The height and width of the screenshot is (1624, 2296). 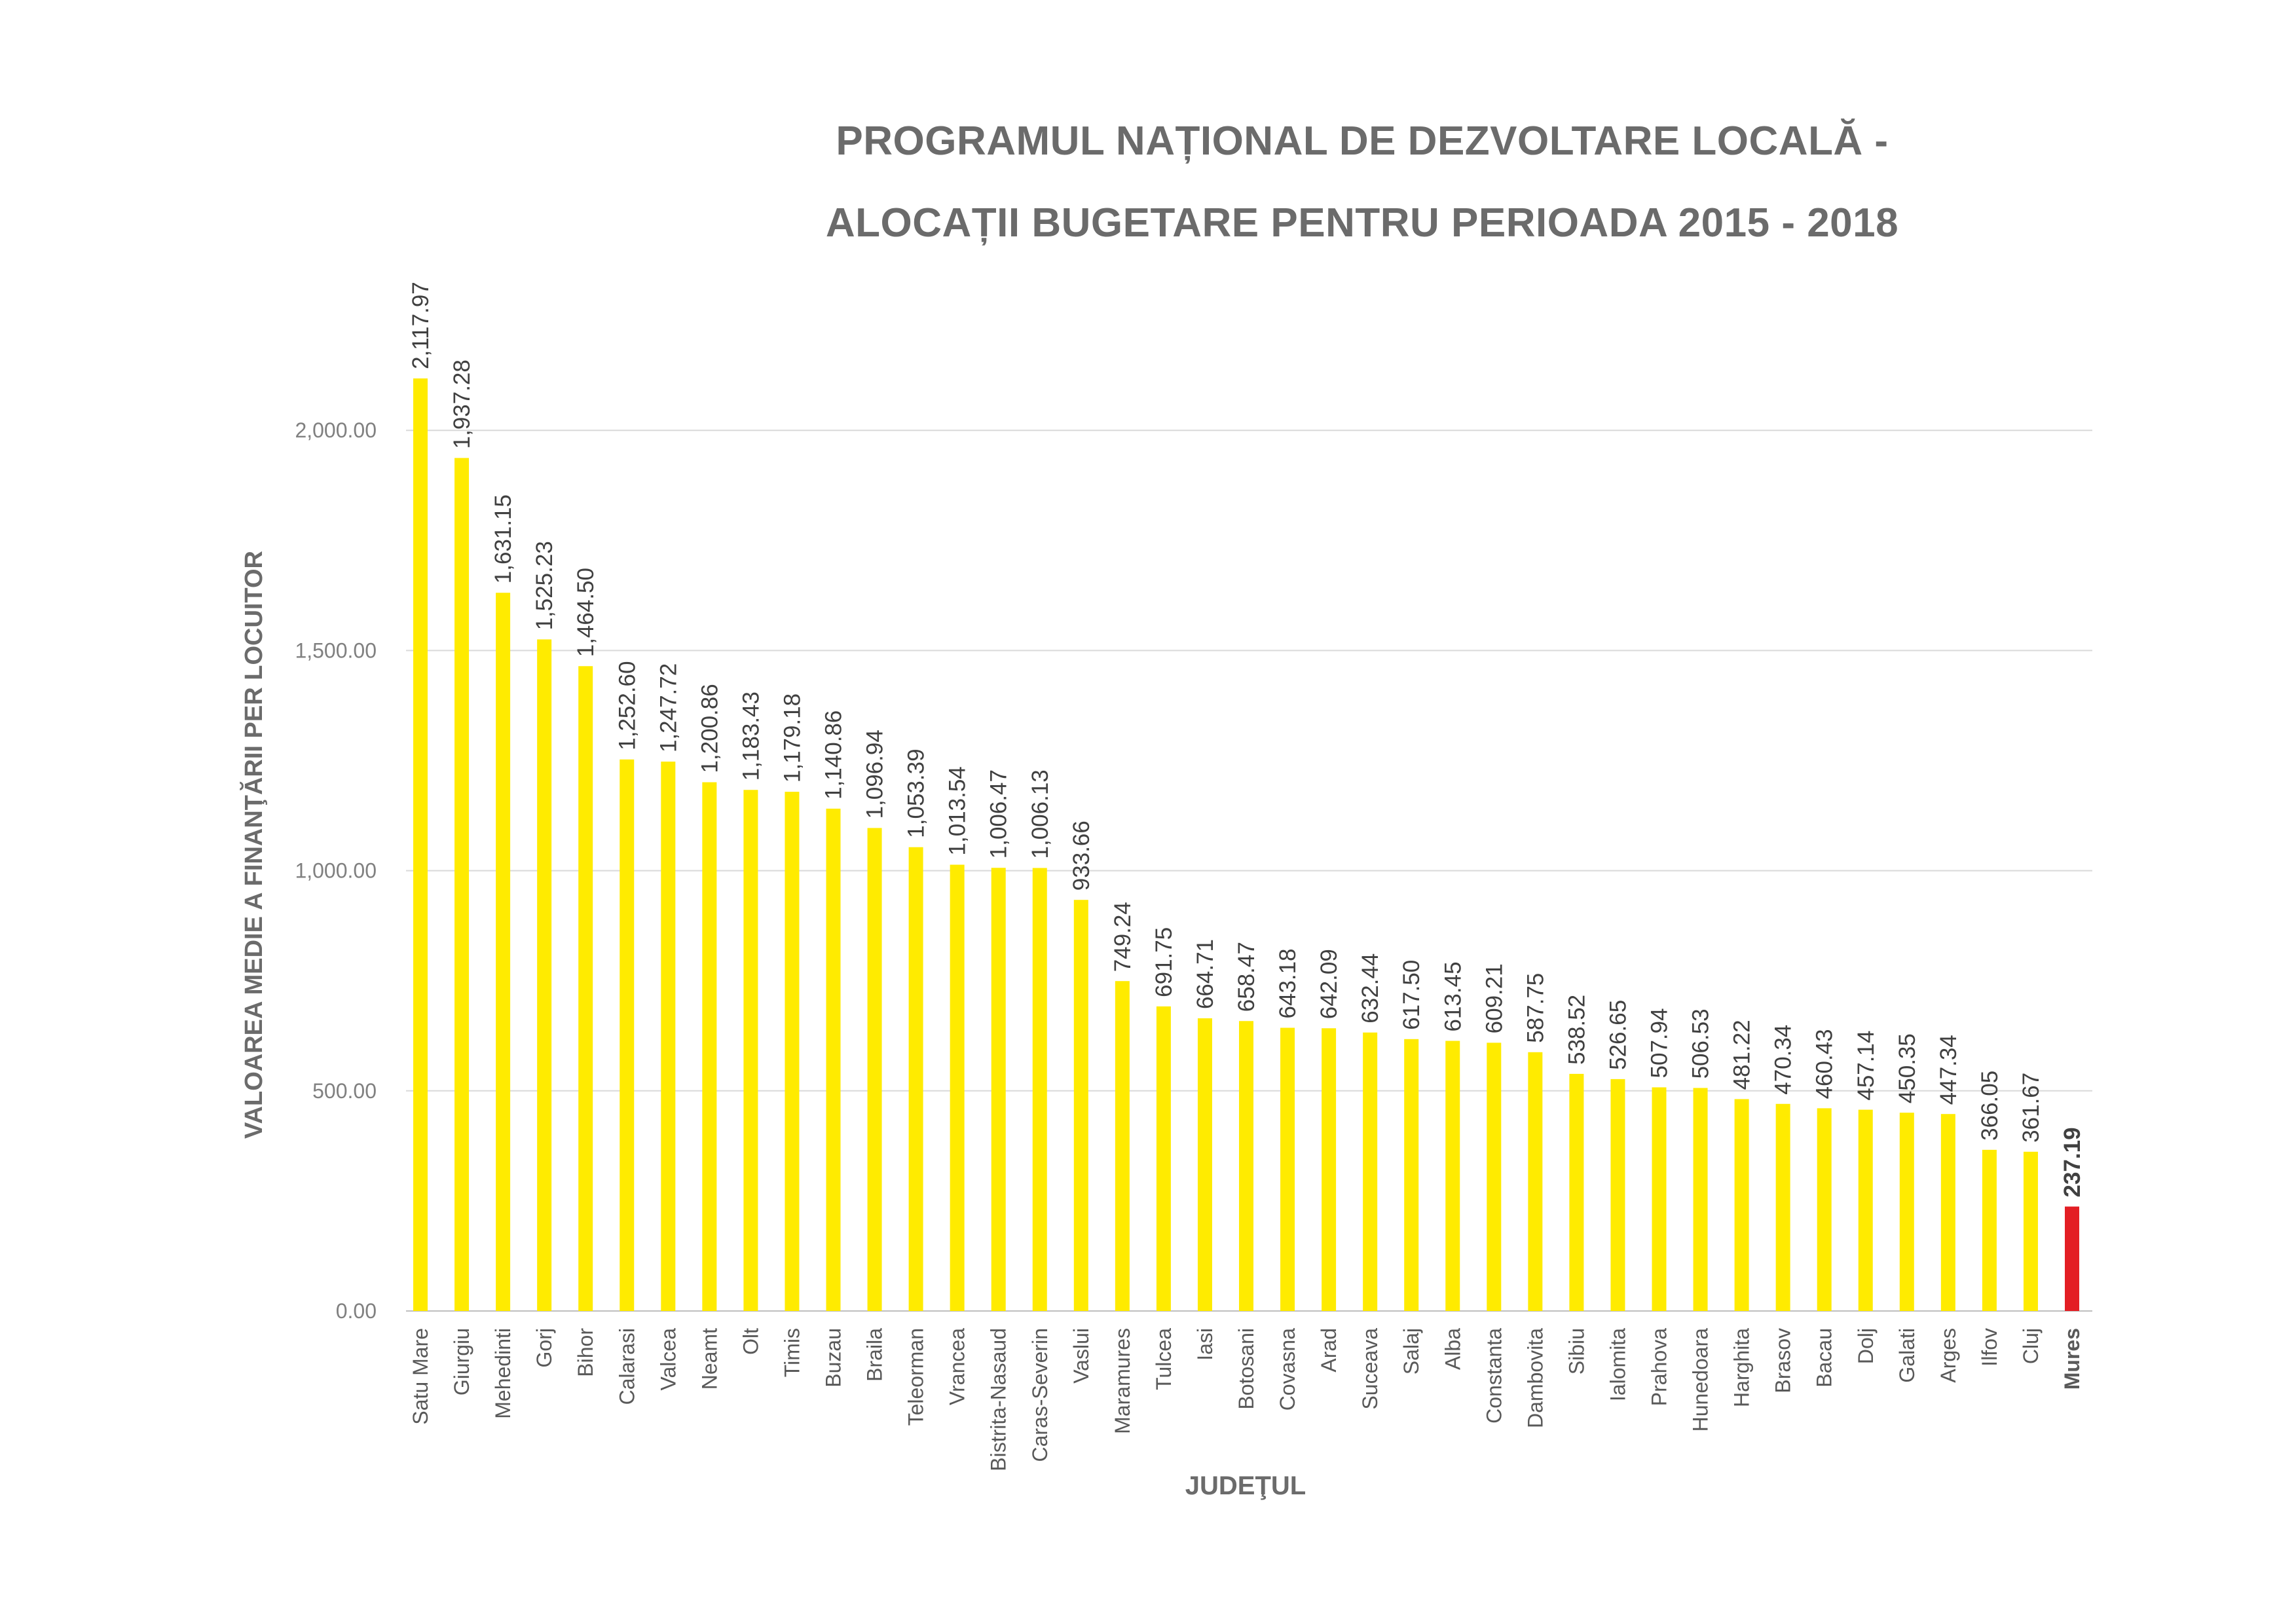 What do you see at coordinates (834, 755) in the screenshot?
I see `data-label: 1,140.86` at bounding box center [834, 755].